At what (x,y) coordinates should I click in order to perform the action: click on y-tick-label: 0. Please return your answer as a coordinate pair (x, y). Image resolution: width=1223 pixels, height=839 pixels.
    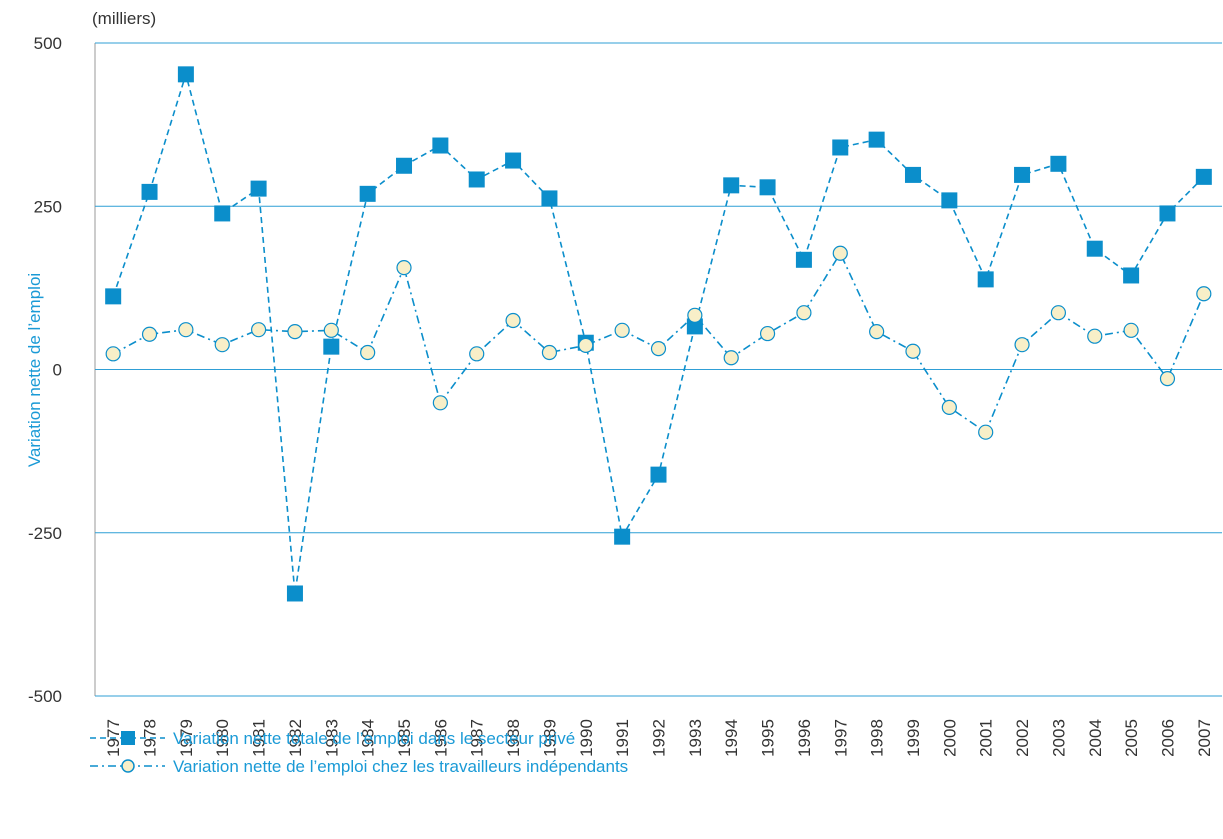
    Looking at the image, I should click on (57, 370).